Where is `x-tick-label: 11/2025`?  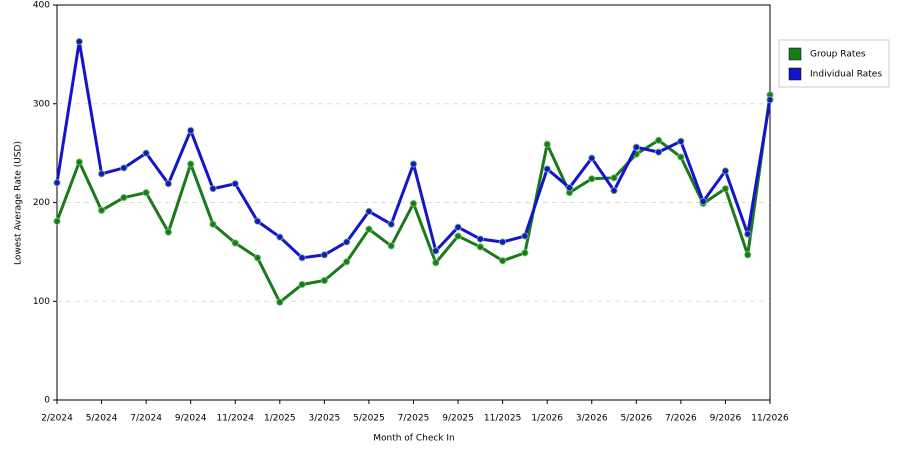 x-tick-label: 11/2025 is located at coordinates (502, 419).